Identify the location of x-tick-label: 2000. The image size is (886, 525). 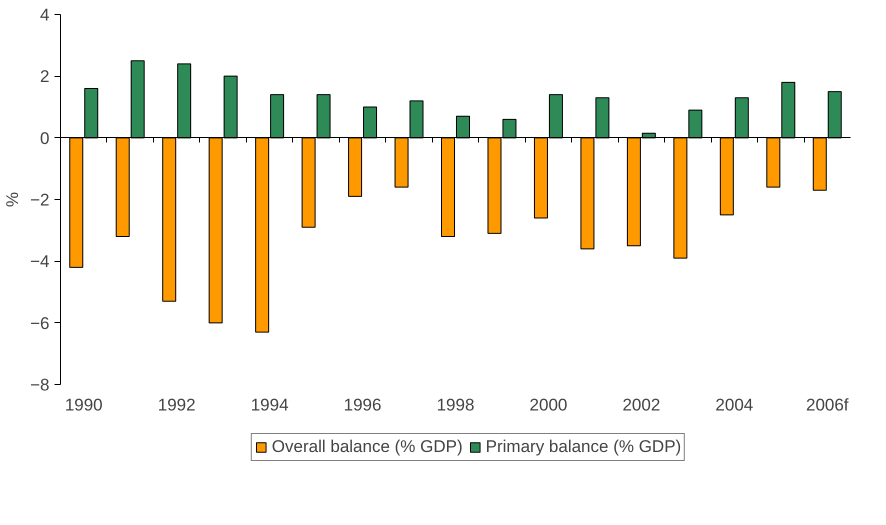
(549, 405).